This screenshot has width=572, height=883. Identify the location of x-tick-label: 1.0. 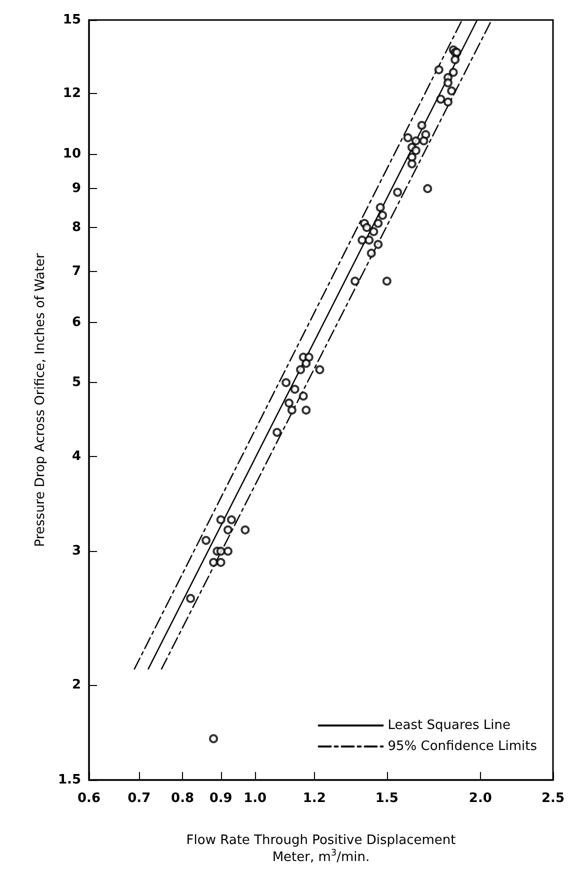
(255, 798).